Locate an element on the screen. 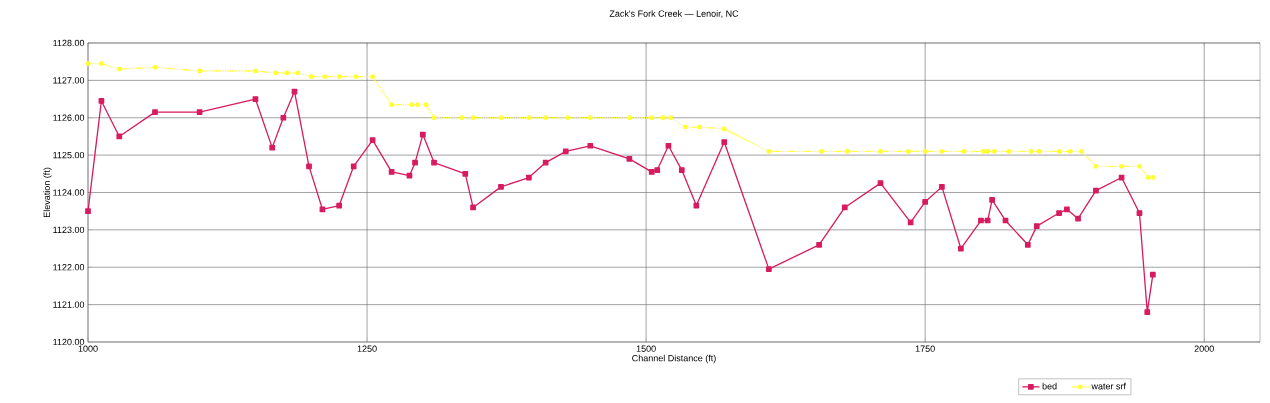 This screenshot has width=1270, height=403. y-axis-title: Elevation (ft) is located at coordinates (47, 192).